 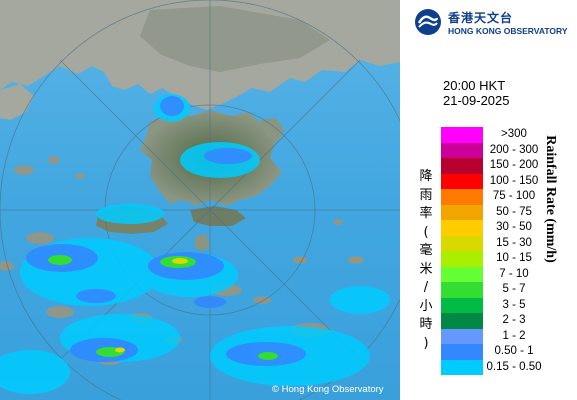 I want to click on zh-char: 時, so click(x=426, y=324).